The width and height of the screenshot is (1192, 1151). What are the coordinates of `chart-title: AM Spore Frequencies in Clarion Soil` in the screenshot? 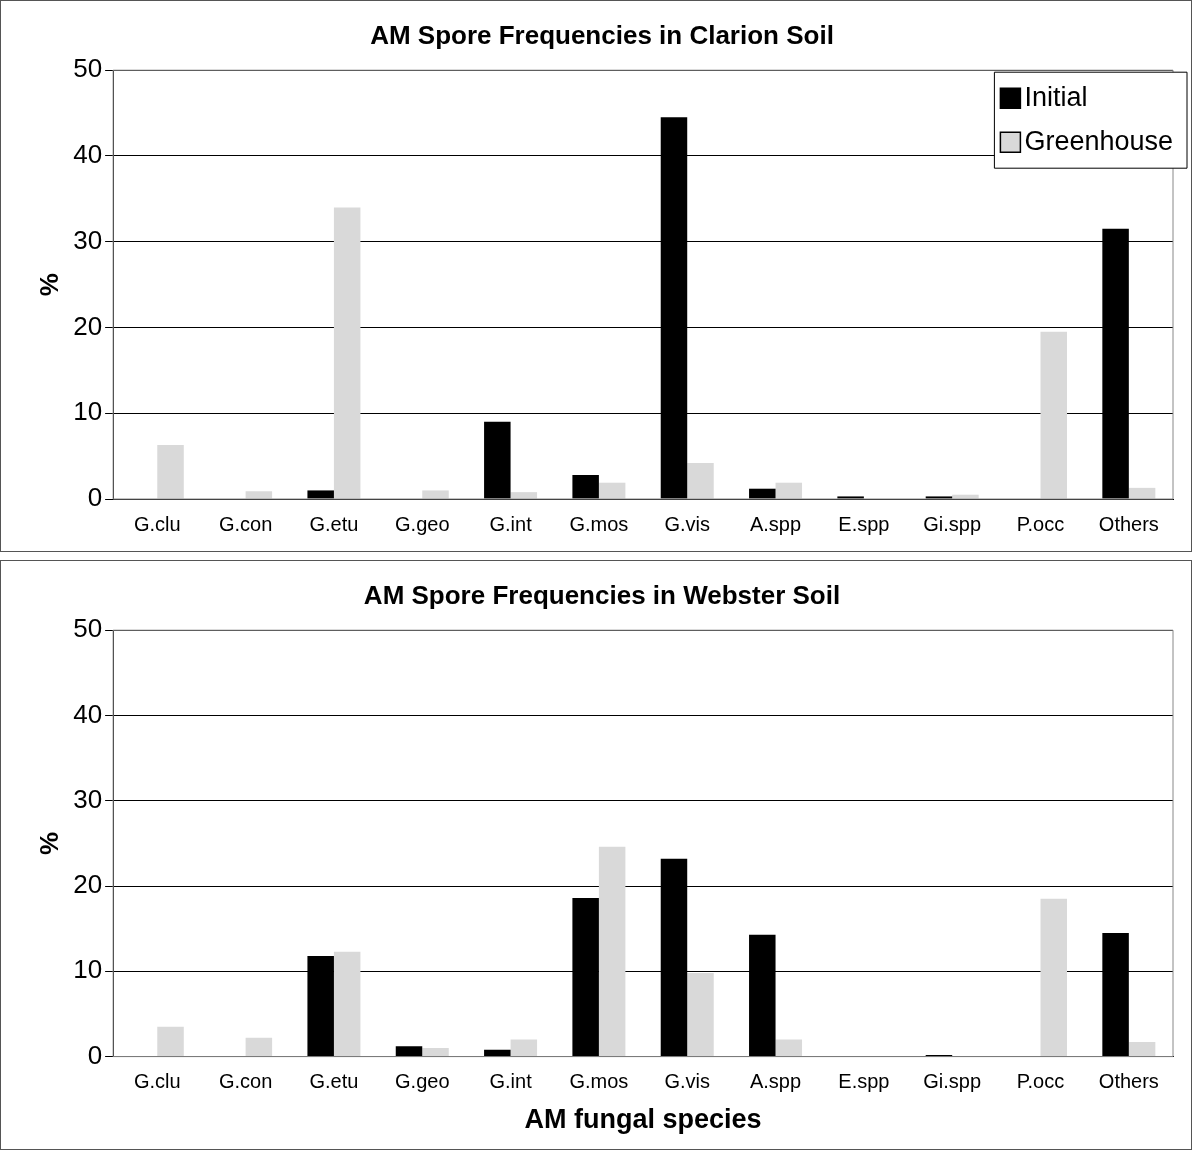 It's located at (602, 34).